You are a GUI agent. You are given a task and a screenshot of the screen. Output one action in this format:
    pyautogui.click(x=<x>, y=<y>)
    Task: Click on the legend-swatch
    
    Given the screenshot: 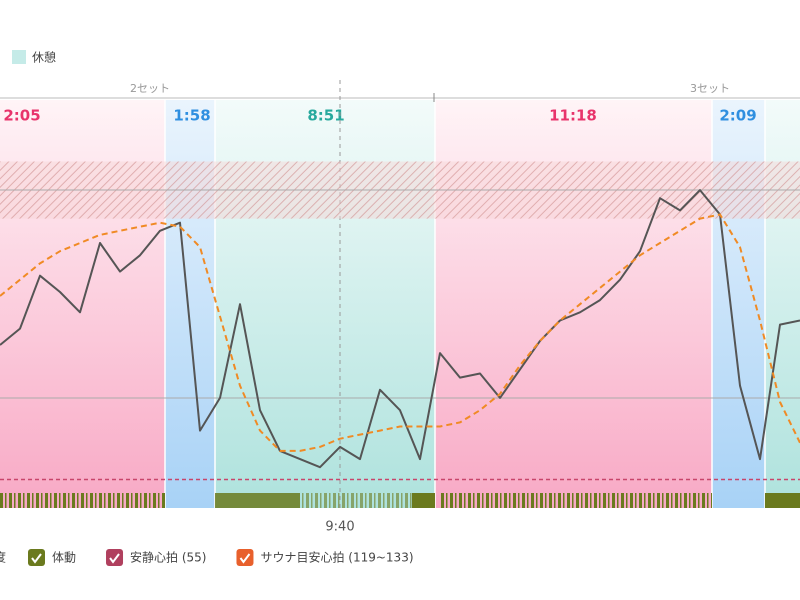 What is the action you would take?
    pyautogui.click(x=19, y=57)
    